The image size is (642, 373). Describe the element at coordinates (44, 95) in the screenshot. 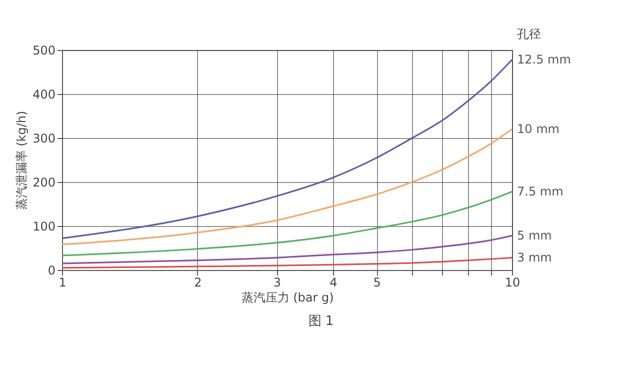

I see `y-tick-label: 400` at that location.